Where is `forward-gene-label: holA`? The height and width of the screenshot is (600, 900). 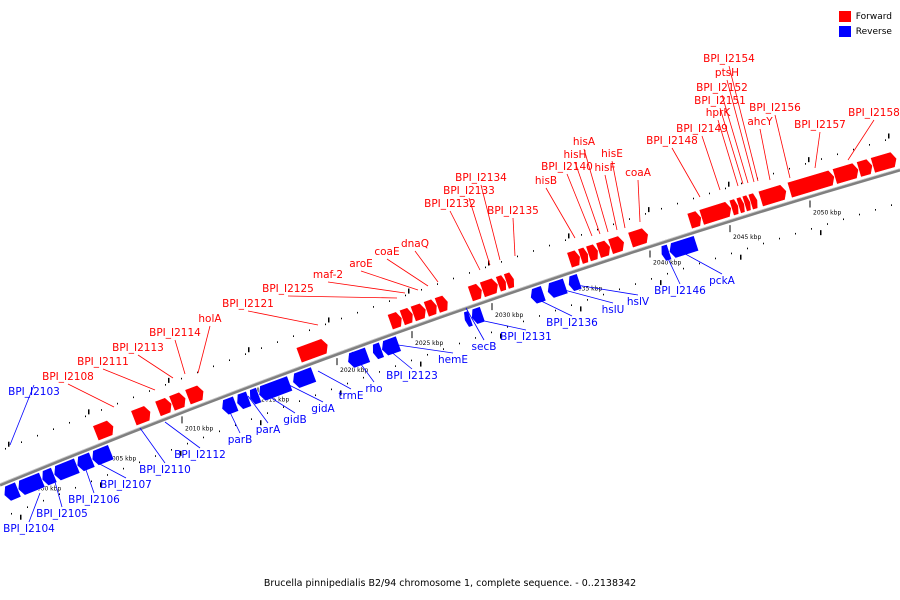 forward-gene-label: holA is located at coordinates (210, 319).